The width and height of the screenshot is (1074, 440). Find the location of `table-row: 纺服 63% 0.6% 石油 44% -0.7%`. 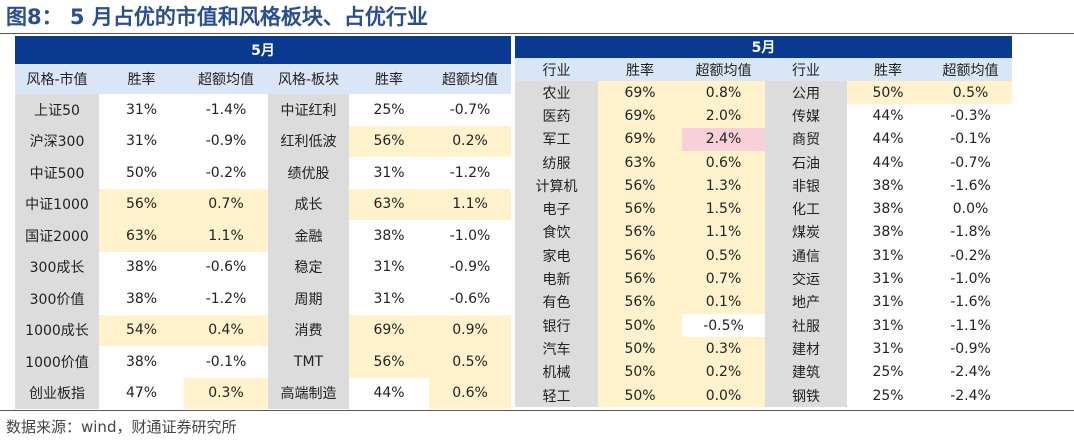

table-row: 纺服 63% 0.6% 石油 44% -0.7% is located at coordinates (764, 162).